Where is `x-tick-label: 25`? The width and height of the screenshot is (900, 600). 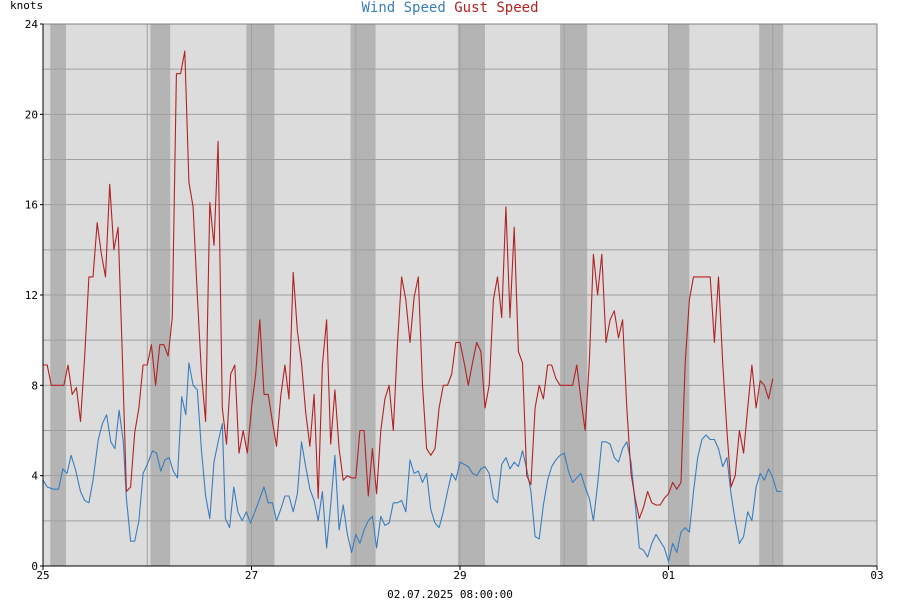 x-tick-label: 25 is located at coordinates (42, 575).